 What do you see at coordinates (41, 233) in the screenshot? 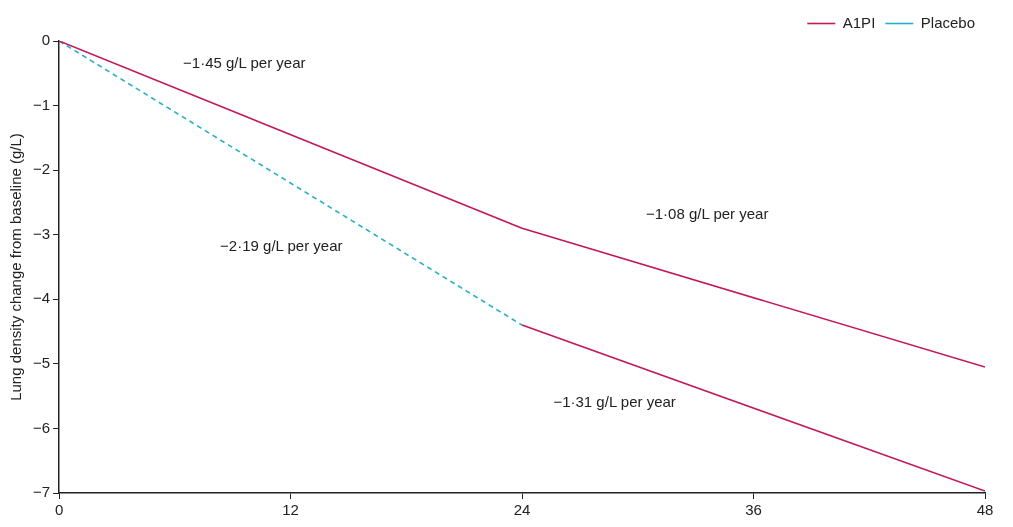
I see `y-tick-label: −3` at bounding box center [41, 233].